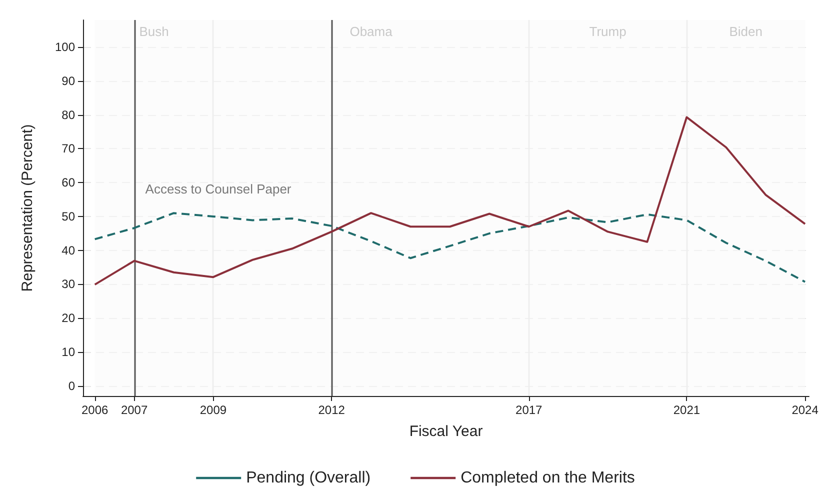  I want to click on y-tick-label: 10, so click(69, 351).